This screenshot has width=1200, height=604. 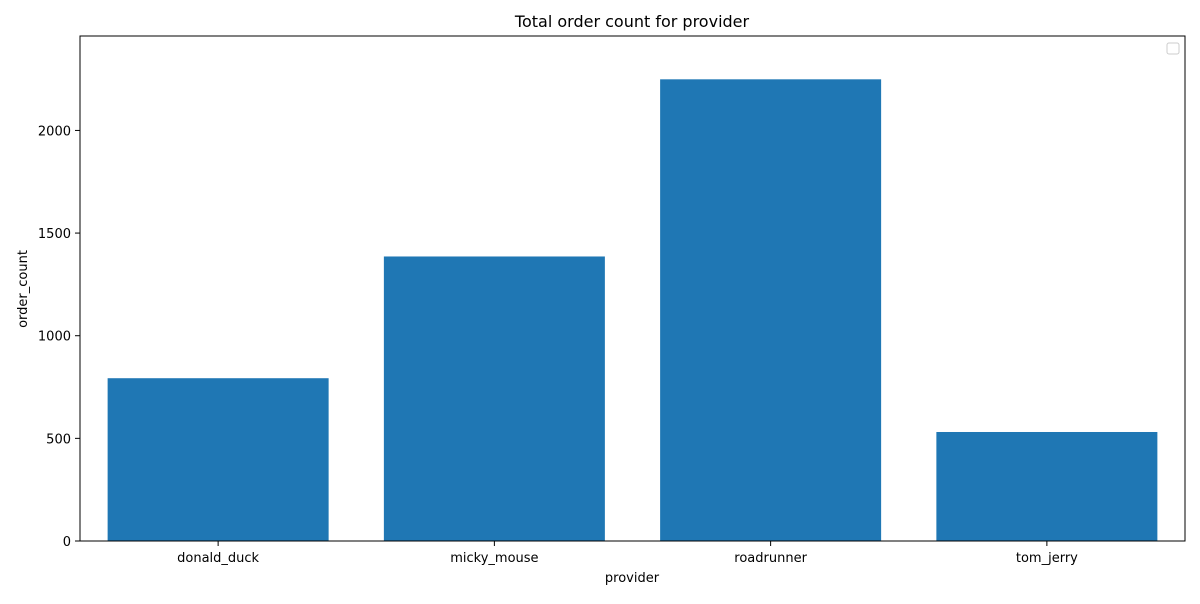 What do you see at coordinates (1047, 558) in the screenshot?
I see `x-tick-label: tom_jerry` at bounding box center [1047, 558].